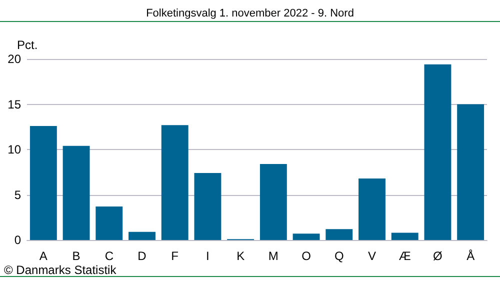 This screenshot has width=500, height=282. What do you see at coordinates (18, 240) in the screenshot?
I see `y-tick-label: 0` at bounding box center [18, 240].